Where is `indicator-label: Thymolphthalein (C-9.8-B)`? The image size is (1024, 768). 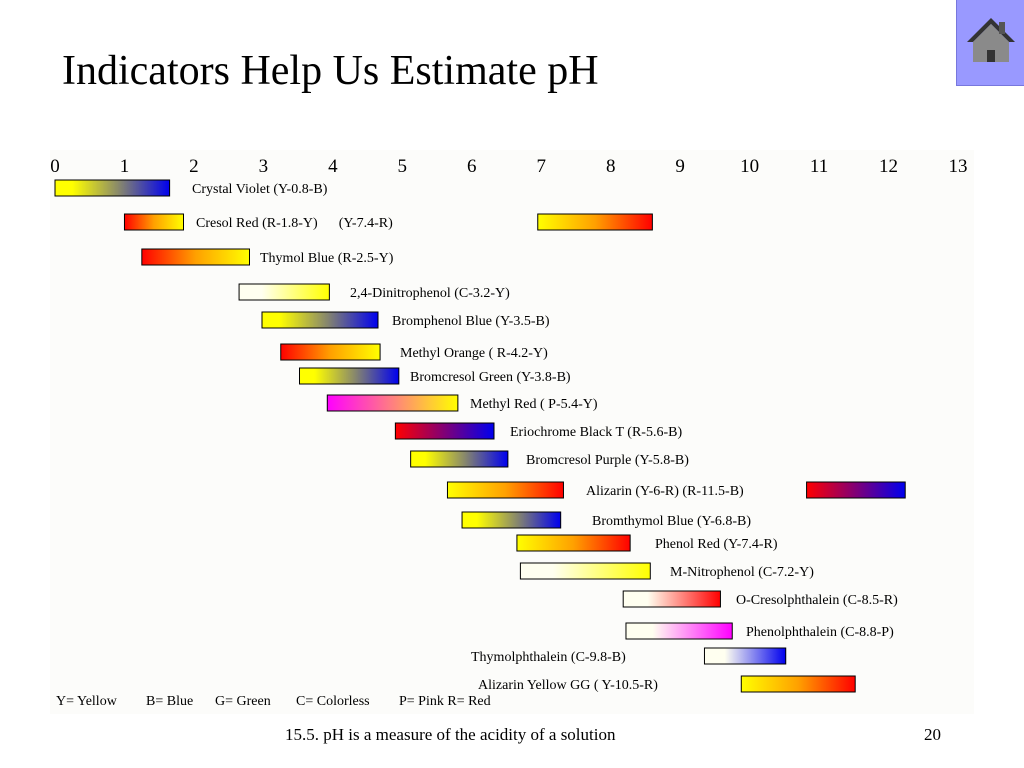
indicator-label: Thymolphthalein (C-9.8-B) is located at coordinates (548, 657).